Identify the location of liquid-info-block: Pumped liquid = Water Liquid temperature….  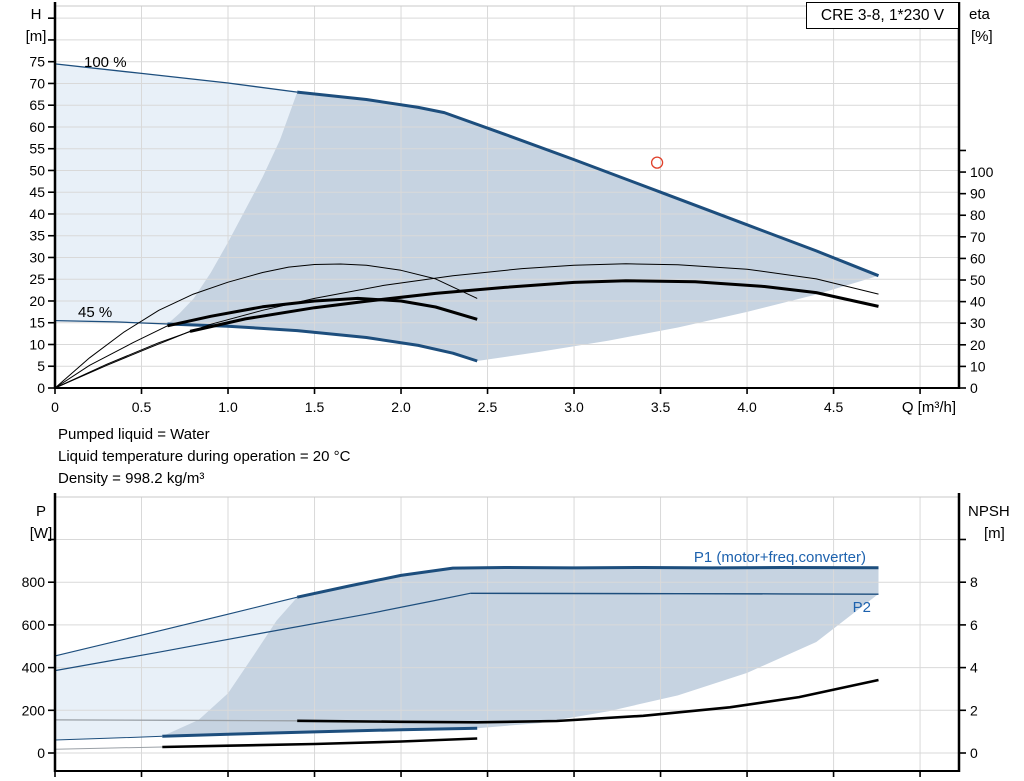
(204, 457).